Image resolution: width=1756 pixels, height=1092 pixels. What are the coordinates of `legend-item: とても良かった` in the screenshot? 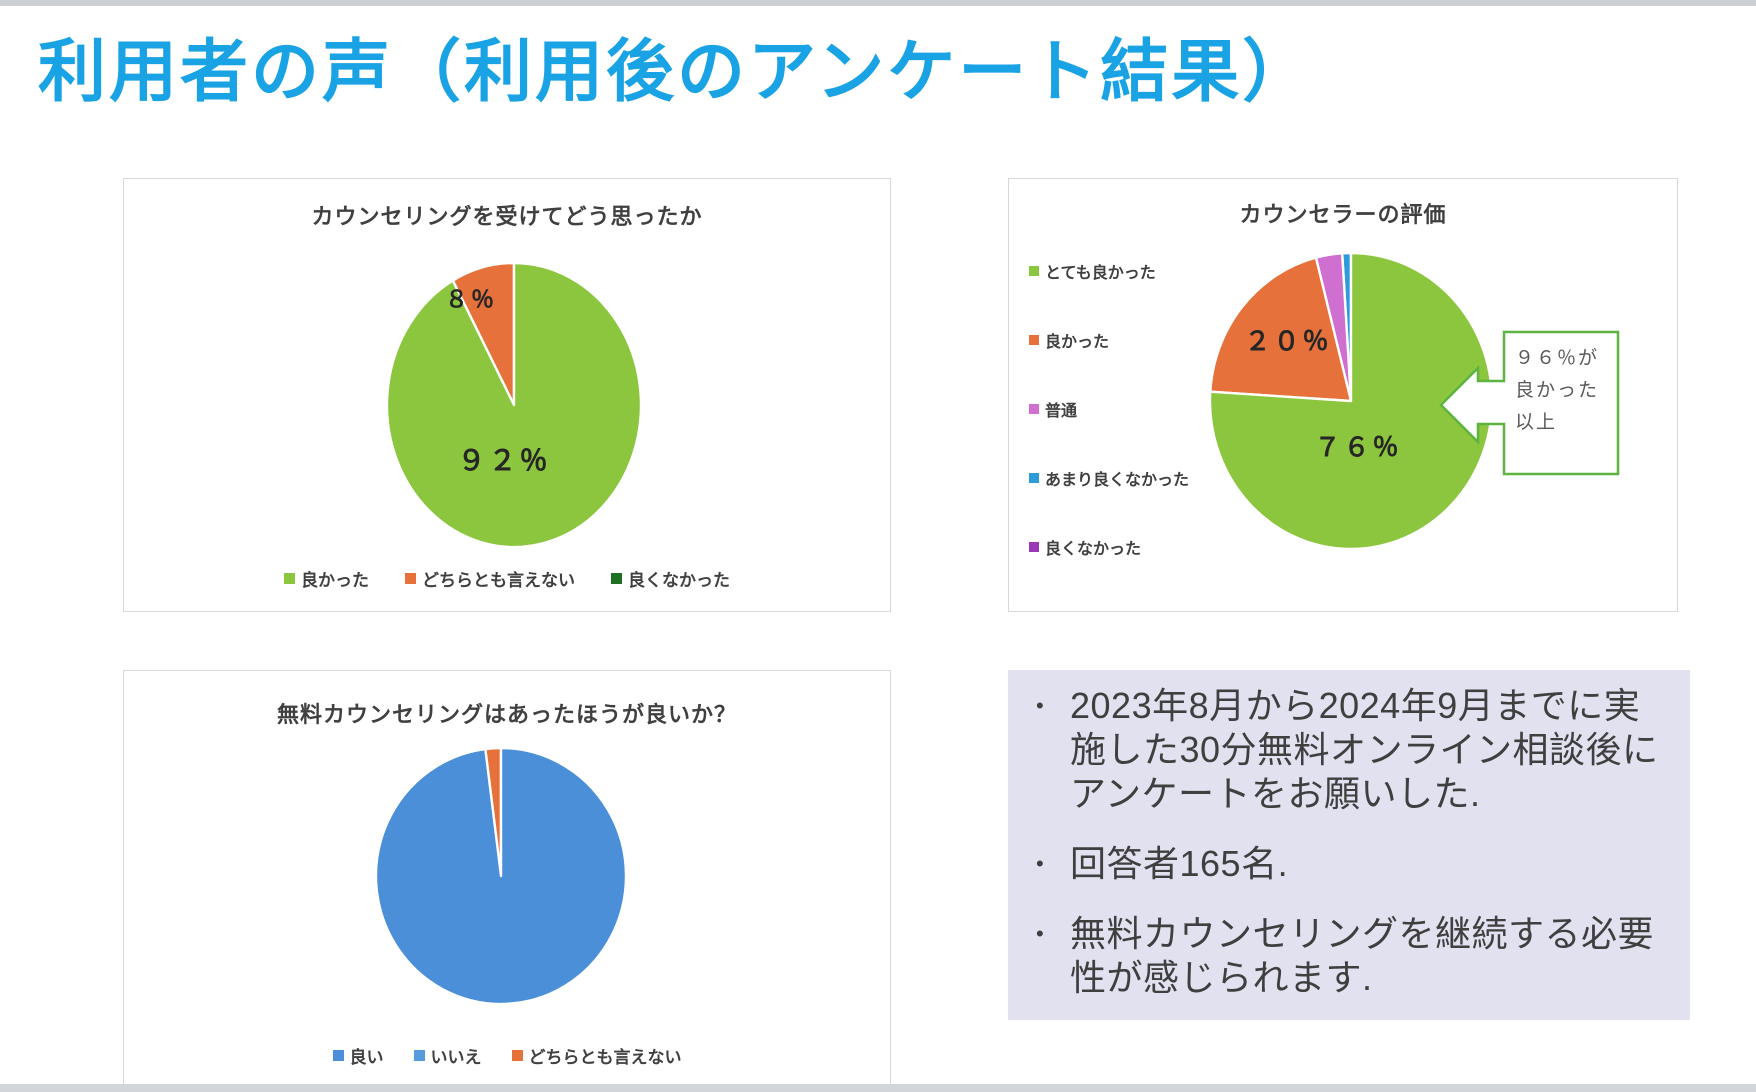 It's located at (1109, 271).